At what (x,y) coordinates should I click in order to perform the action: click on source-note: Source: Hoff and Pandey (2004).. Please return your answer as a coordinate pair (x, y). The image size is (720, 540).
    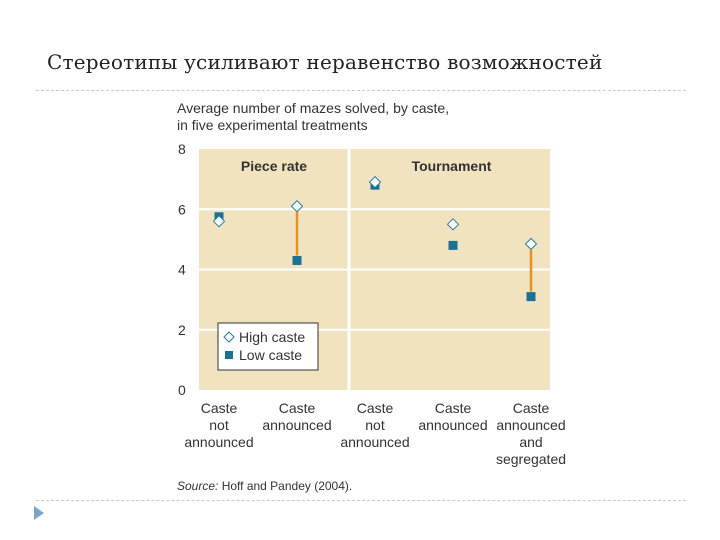
    Looking at the image, I should click on (264, 486).